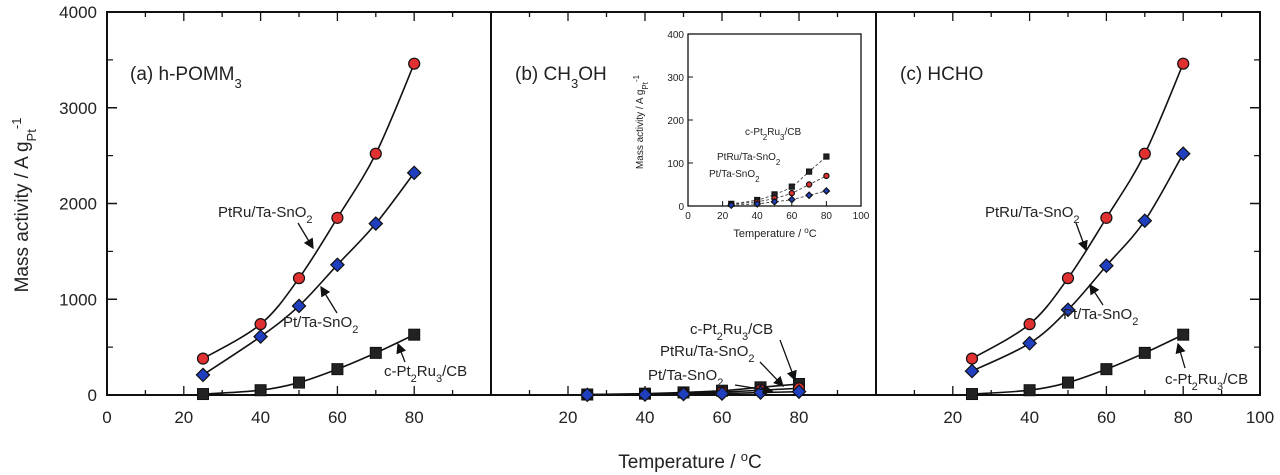  What do you see at coordinates (688, 216) in the screenshot?
I see `inset-x-tick-label: 0` at bounding box center [688, 216].